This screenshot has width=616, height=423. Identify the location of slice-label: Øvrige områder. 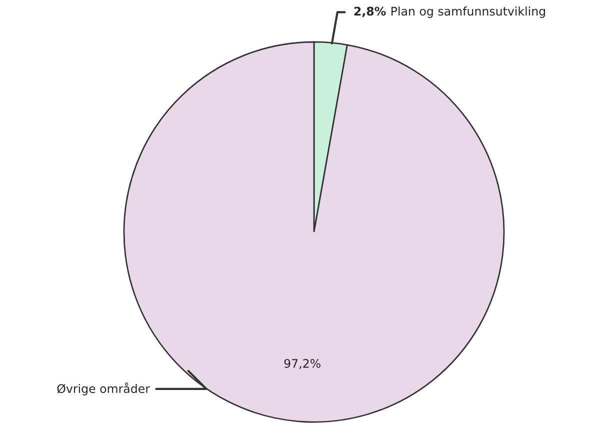
(103, 389).